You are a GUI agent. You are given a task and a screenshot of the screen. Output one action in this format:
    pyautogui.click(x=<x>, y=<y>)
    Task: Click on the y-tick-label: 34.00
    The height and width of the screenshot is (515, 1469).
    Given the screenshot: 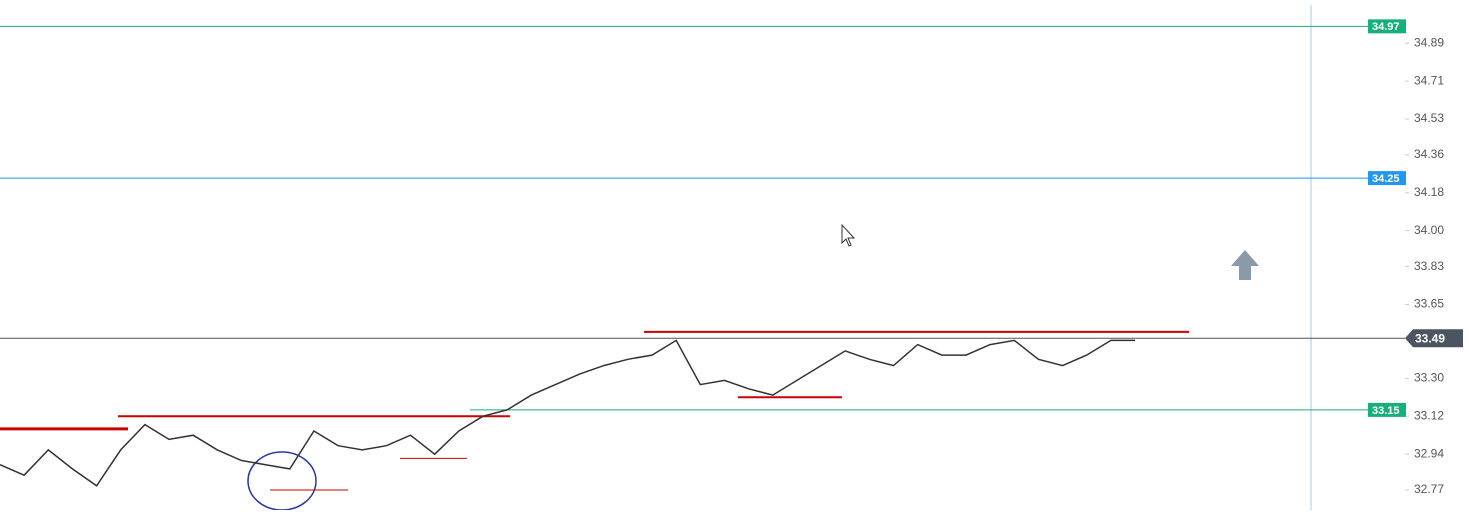 What is the action you would take?
    pyautogui.click(x=1429, y=230)
    